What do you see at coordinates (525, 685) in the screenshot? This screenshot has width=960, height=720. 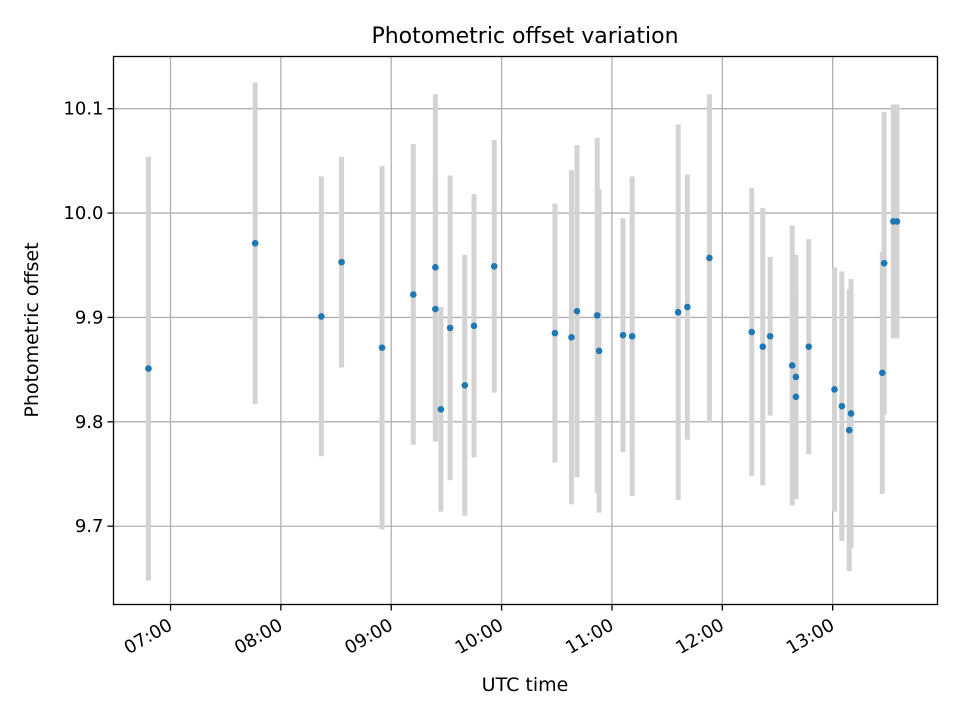 I see `x-axis-label: UTC time` at bounding box center [525, 685].